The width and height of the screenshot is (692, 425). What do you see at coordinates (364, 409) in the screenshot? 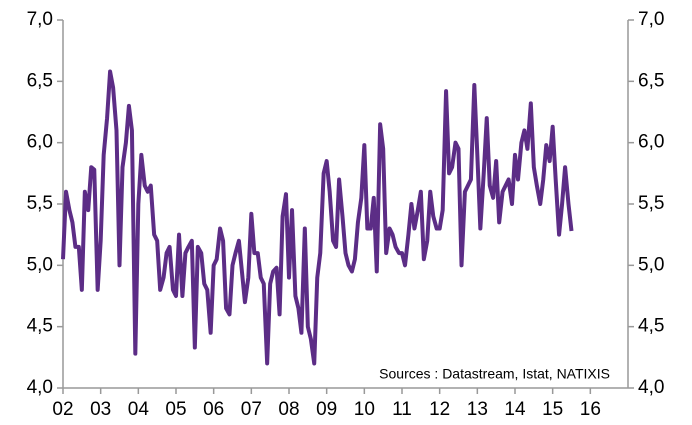
I see `x-tick-label: 10` at bounding box center [364, 409].